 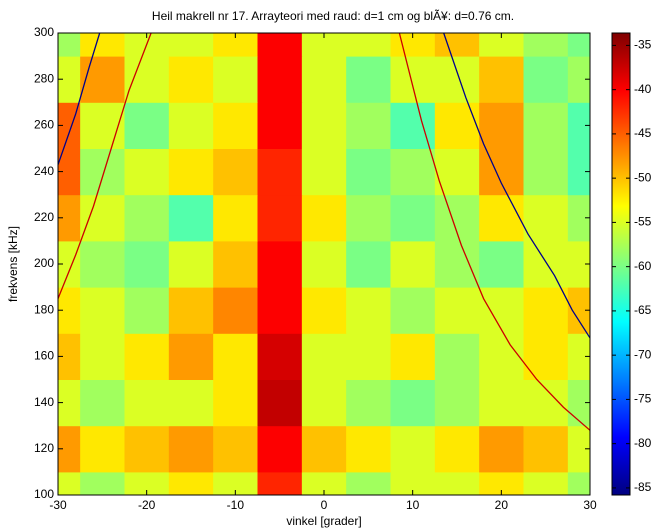 What do you see at coordinates (44, 263) in the screenshot?
I see `y-tick-label: 200` at bounding box center [44, 263].